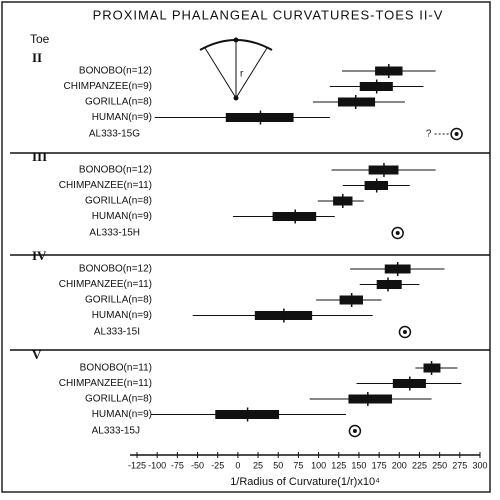 This screenshot has width=500, height=500. Describe the element at coordinates (318, 465) in the screenshot. I see `x-tick-label: 100` at that location.